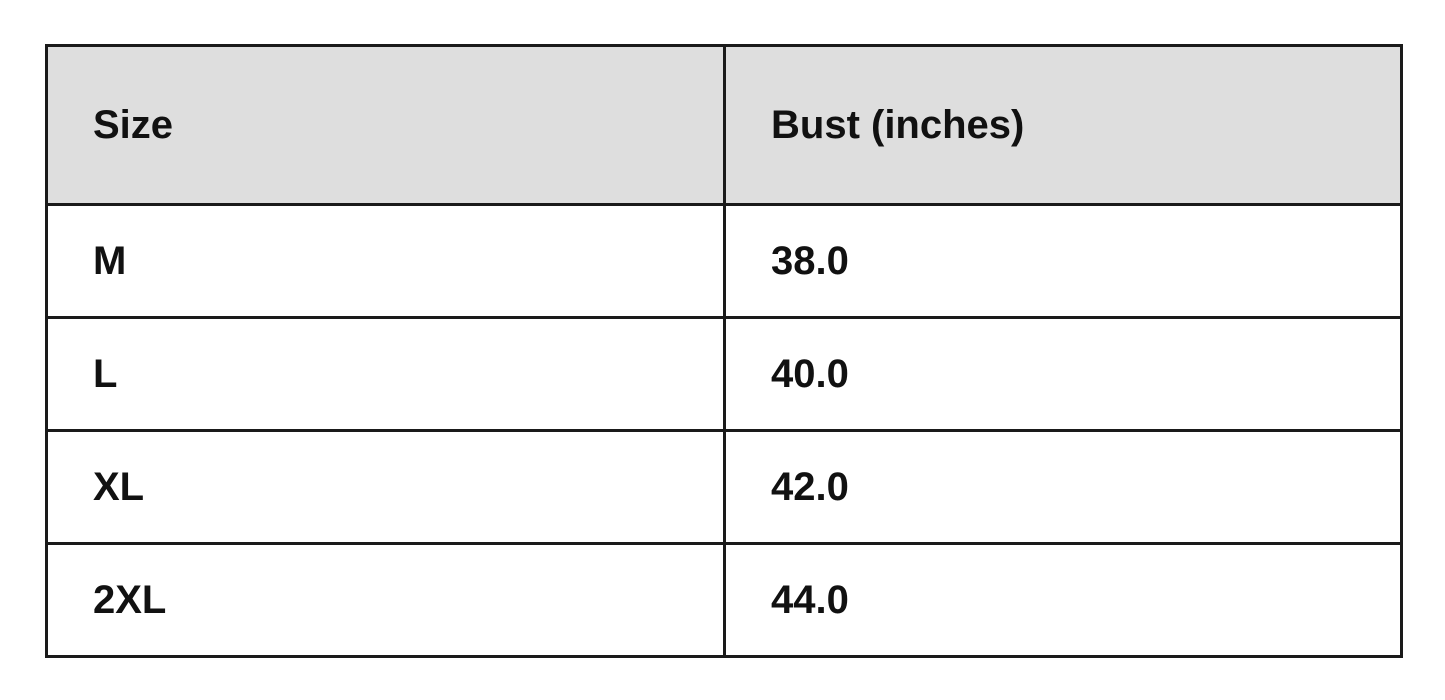 The height and width of the screenshot is (700, 1445). I want to click on header-bust: Bust (inches), so click(1063, 125).